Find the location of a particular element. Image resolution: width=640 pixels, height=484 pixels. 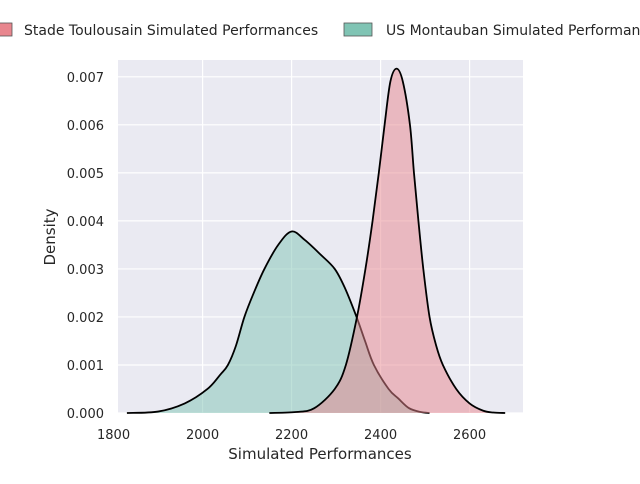

x-tick-label: 2200 is located at coordinates (291, 435).